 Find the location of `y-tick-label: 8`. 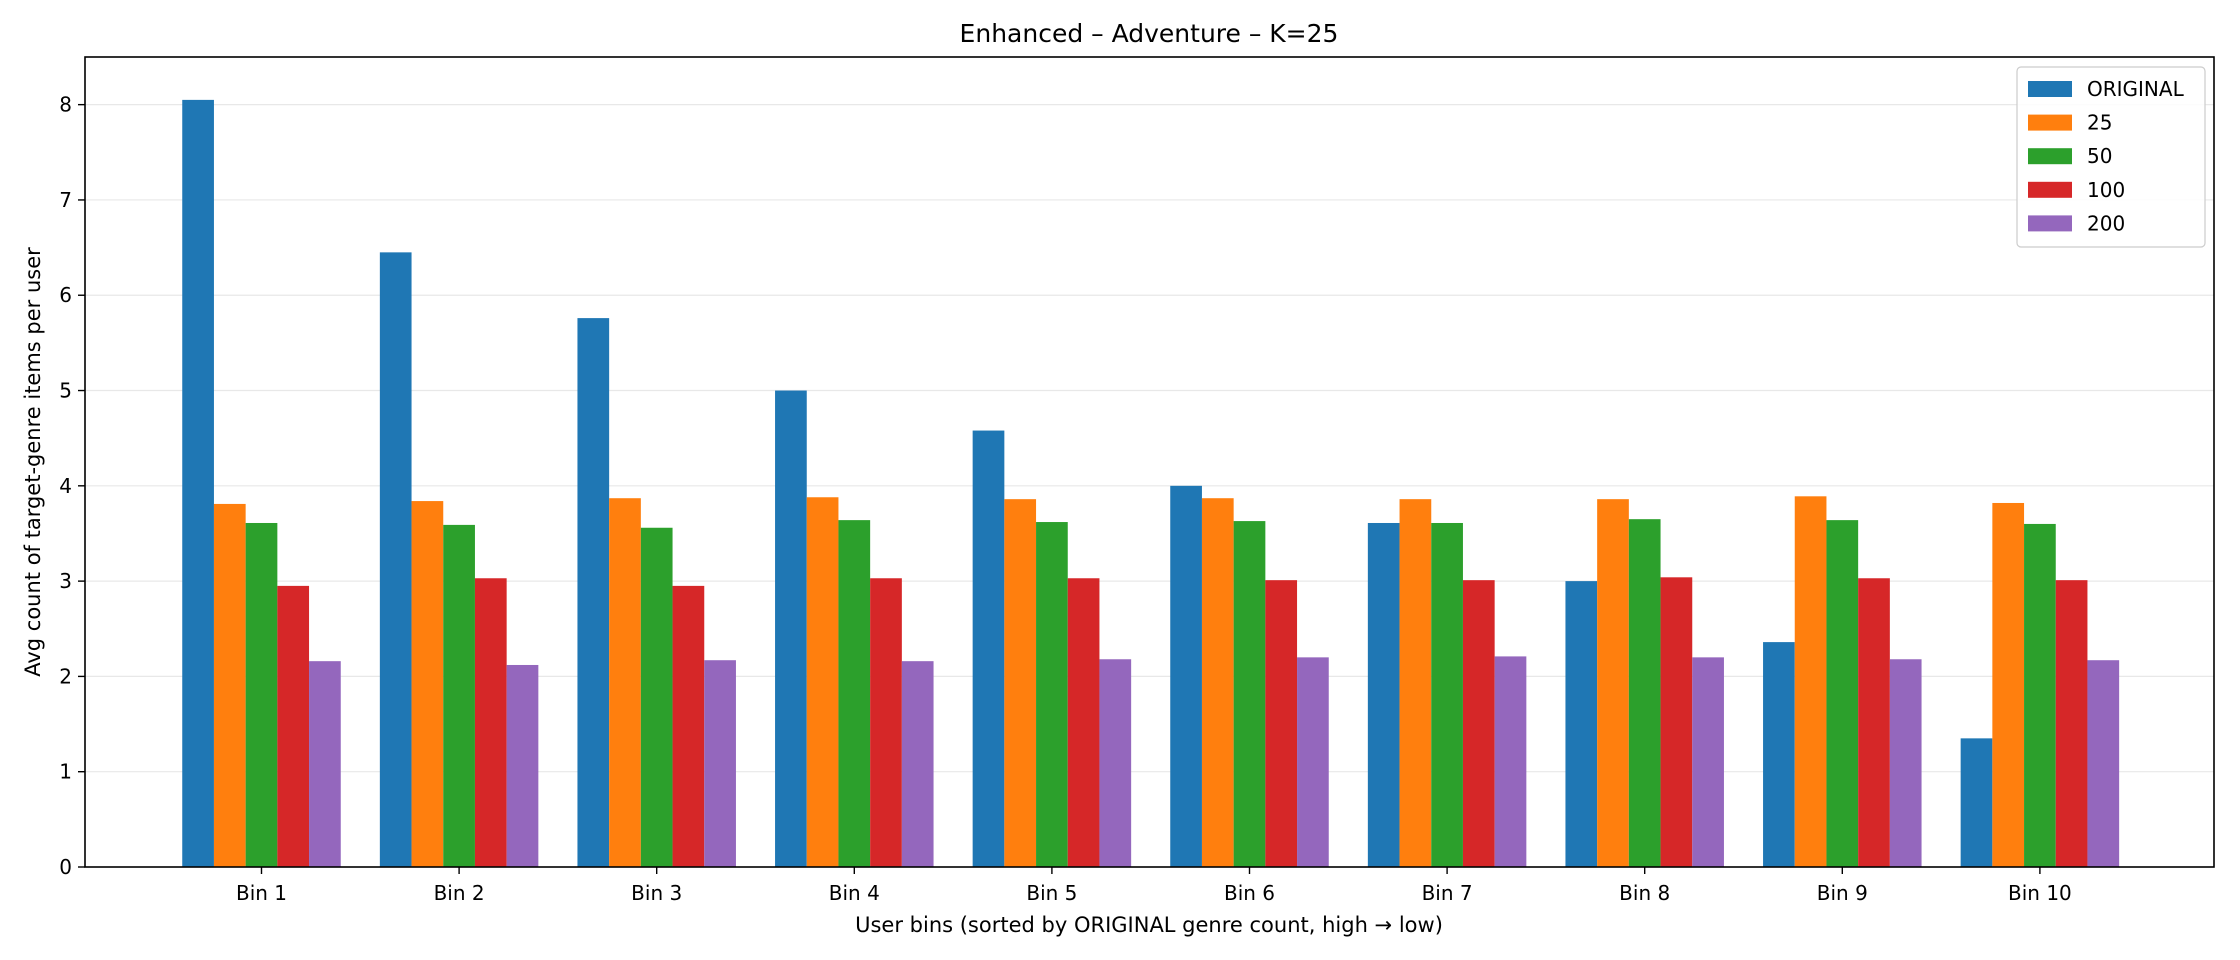

y-tick-label: 8 is located at coordinates (65, 105).